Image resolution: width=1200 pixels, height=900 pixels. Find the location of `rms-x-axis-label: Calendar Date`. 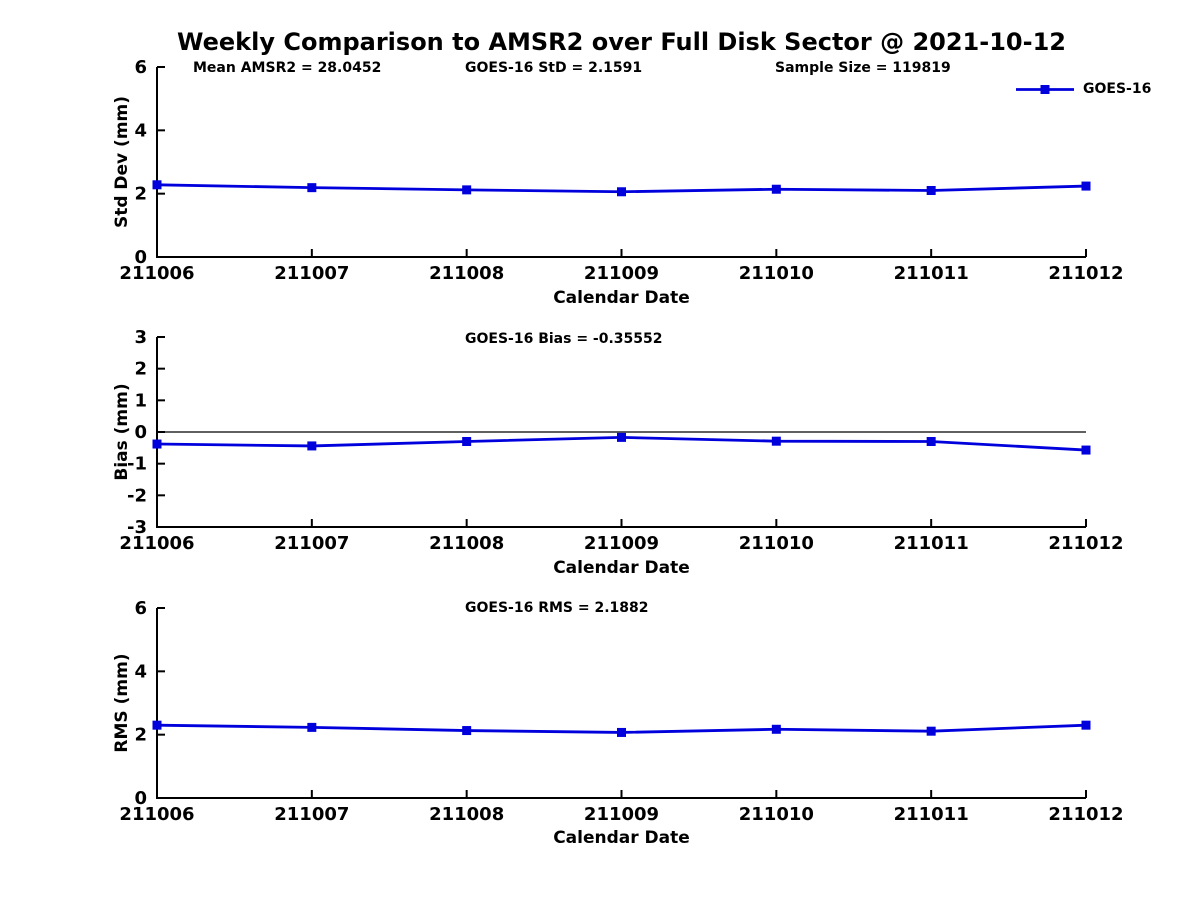

rms-x-axis-label: Calendar Date is located at coordinates (621, 838).